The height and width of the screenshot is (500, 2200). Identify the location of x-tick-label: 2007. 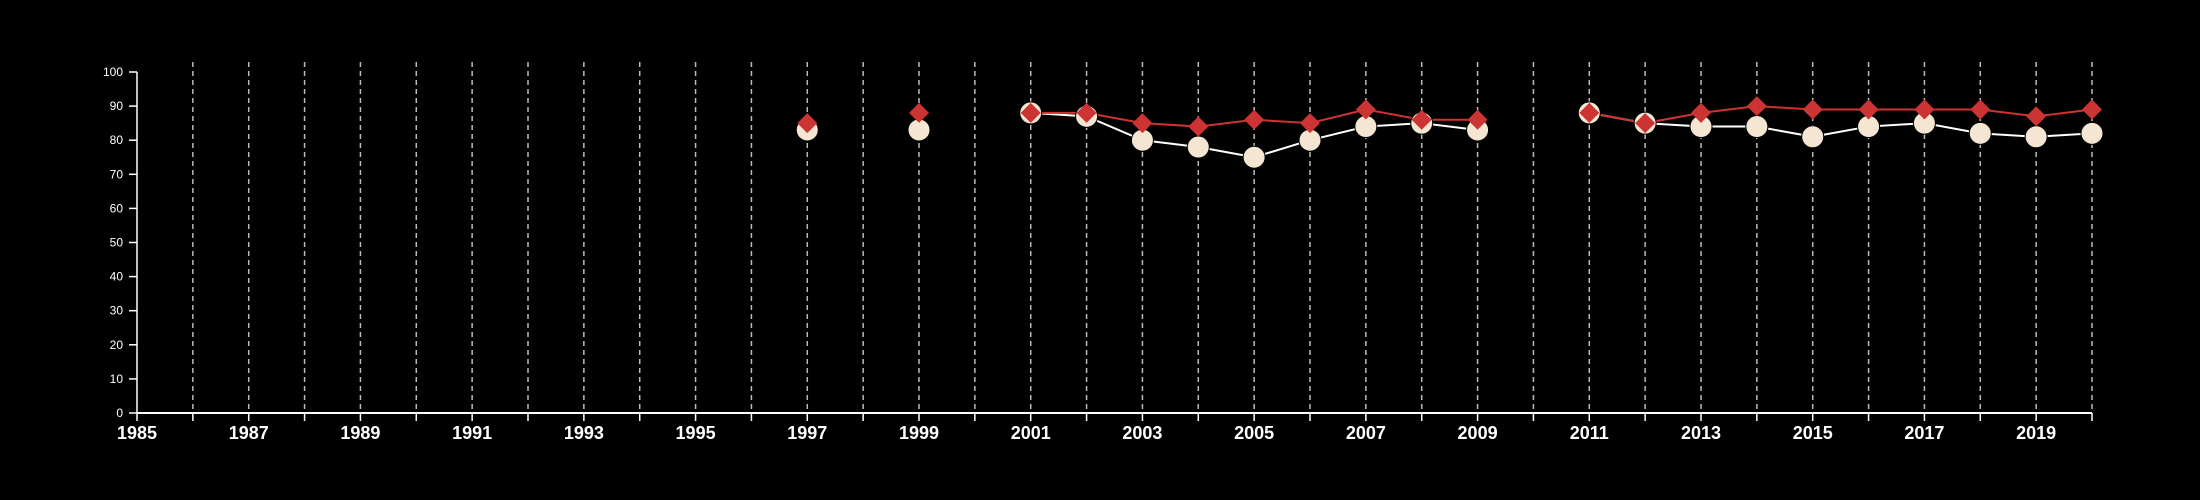
(1366, 433).